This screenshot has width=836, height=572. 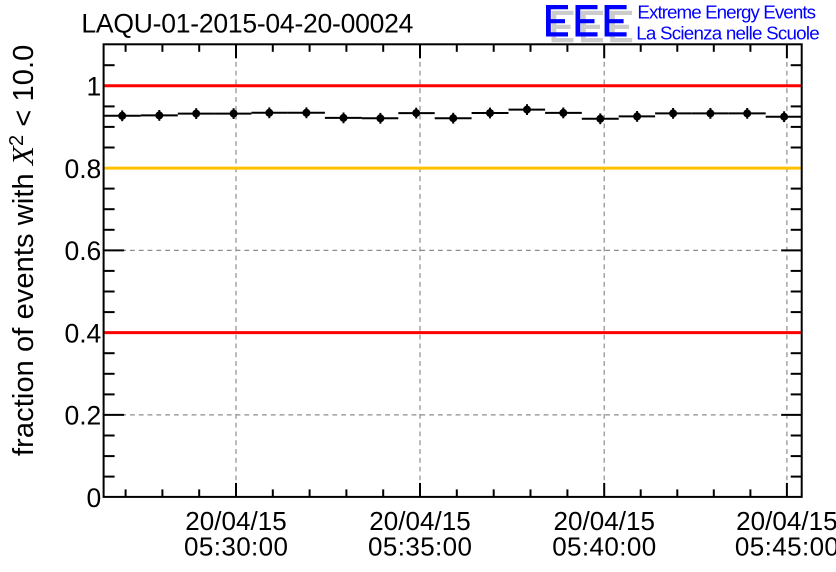 I want to click on svg-text: 05:35:00, so click(x=420, y=547).